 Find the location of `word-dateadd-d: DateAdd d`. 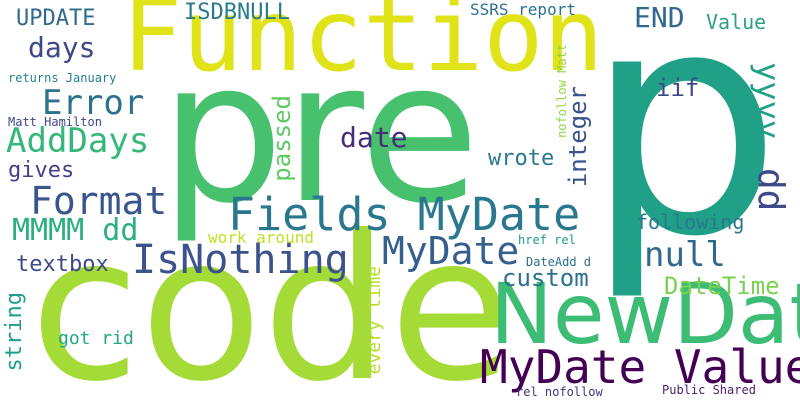

word-dateadd-d: DateAdd d is located at coordinates (559, 262).